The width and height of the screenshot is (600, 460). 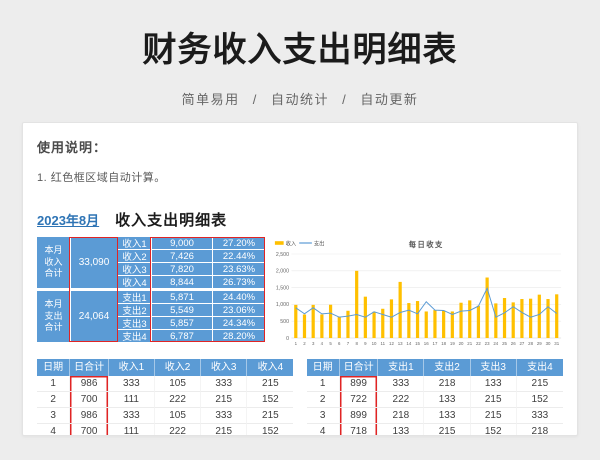 I want to click on summary-item-value: 7,426, so click(x=182, y=256).